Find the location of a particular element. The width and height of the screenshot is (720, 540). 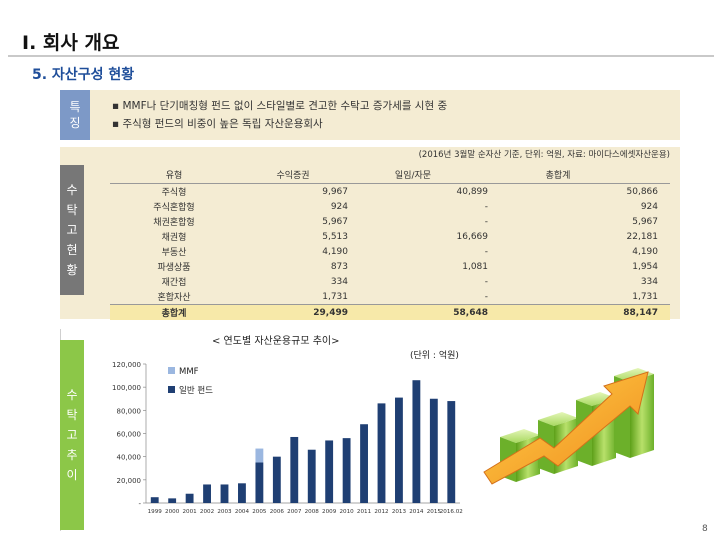

table-row: 채권형 5,513 16,669 22,181 is located at coordinates (390, 236).